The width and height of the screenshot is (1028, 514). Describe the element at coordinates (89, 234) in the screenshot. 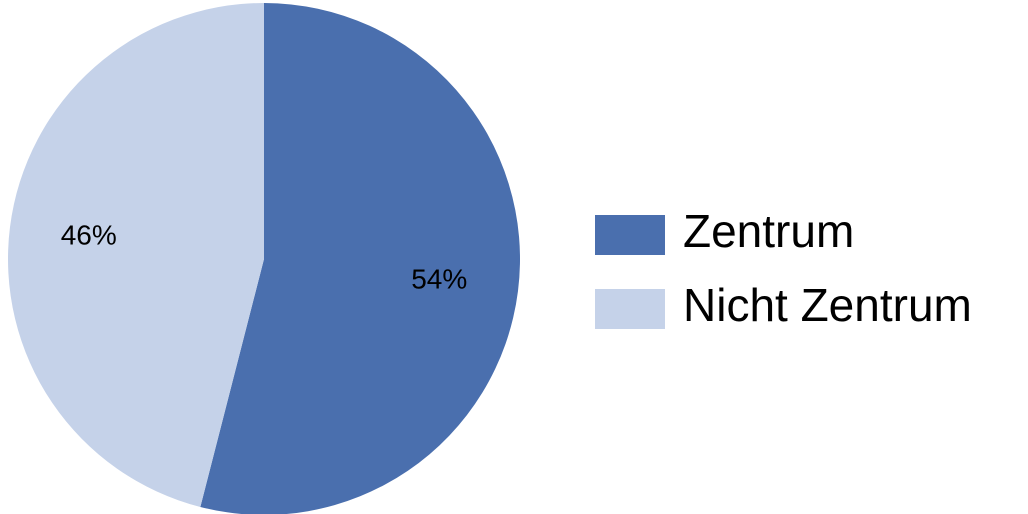

I see `data-label: 46%` at that location.